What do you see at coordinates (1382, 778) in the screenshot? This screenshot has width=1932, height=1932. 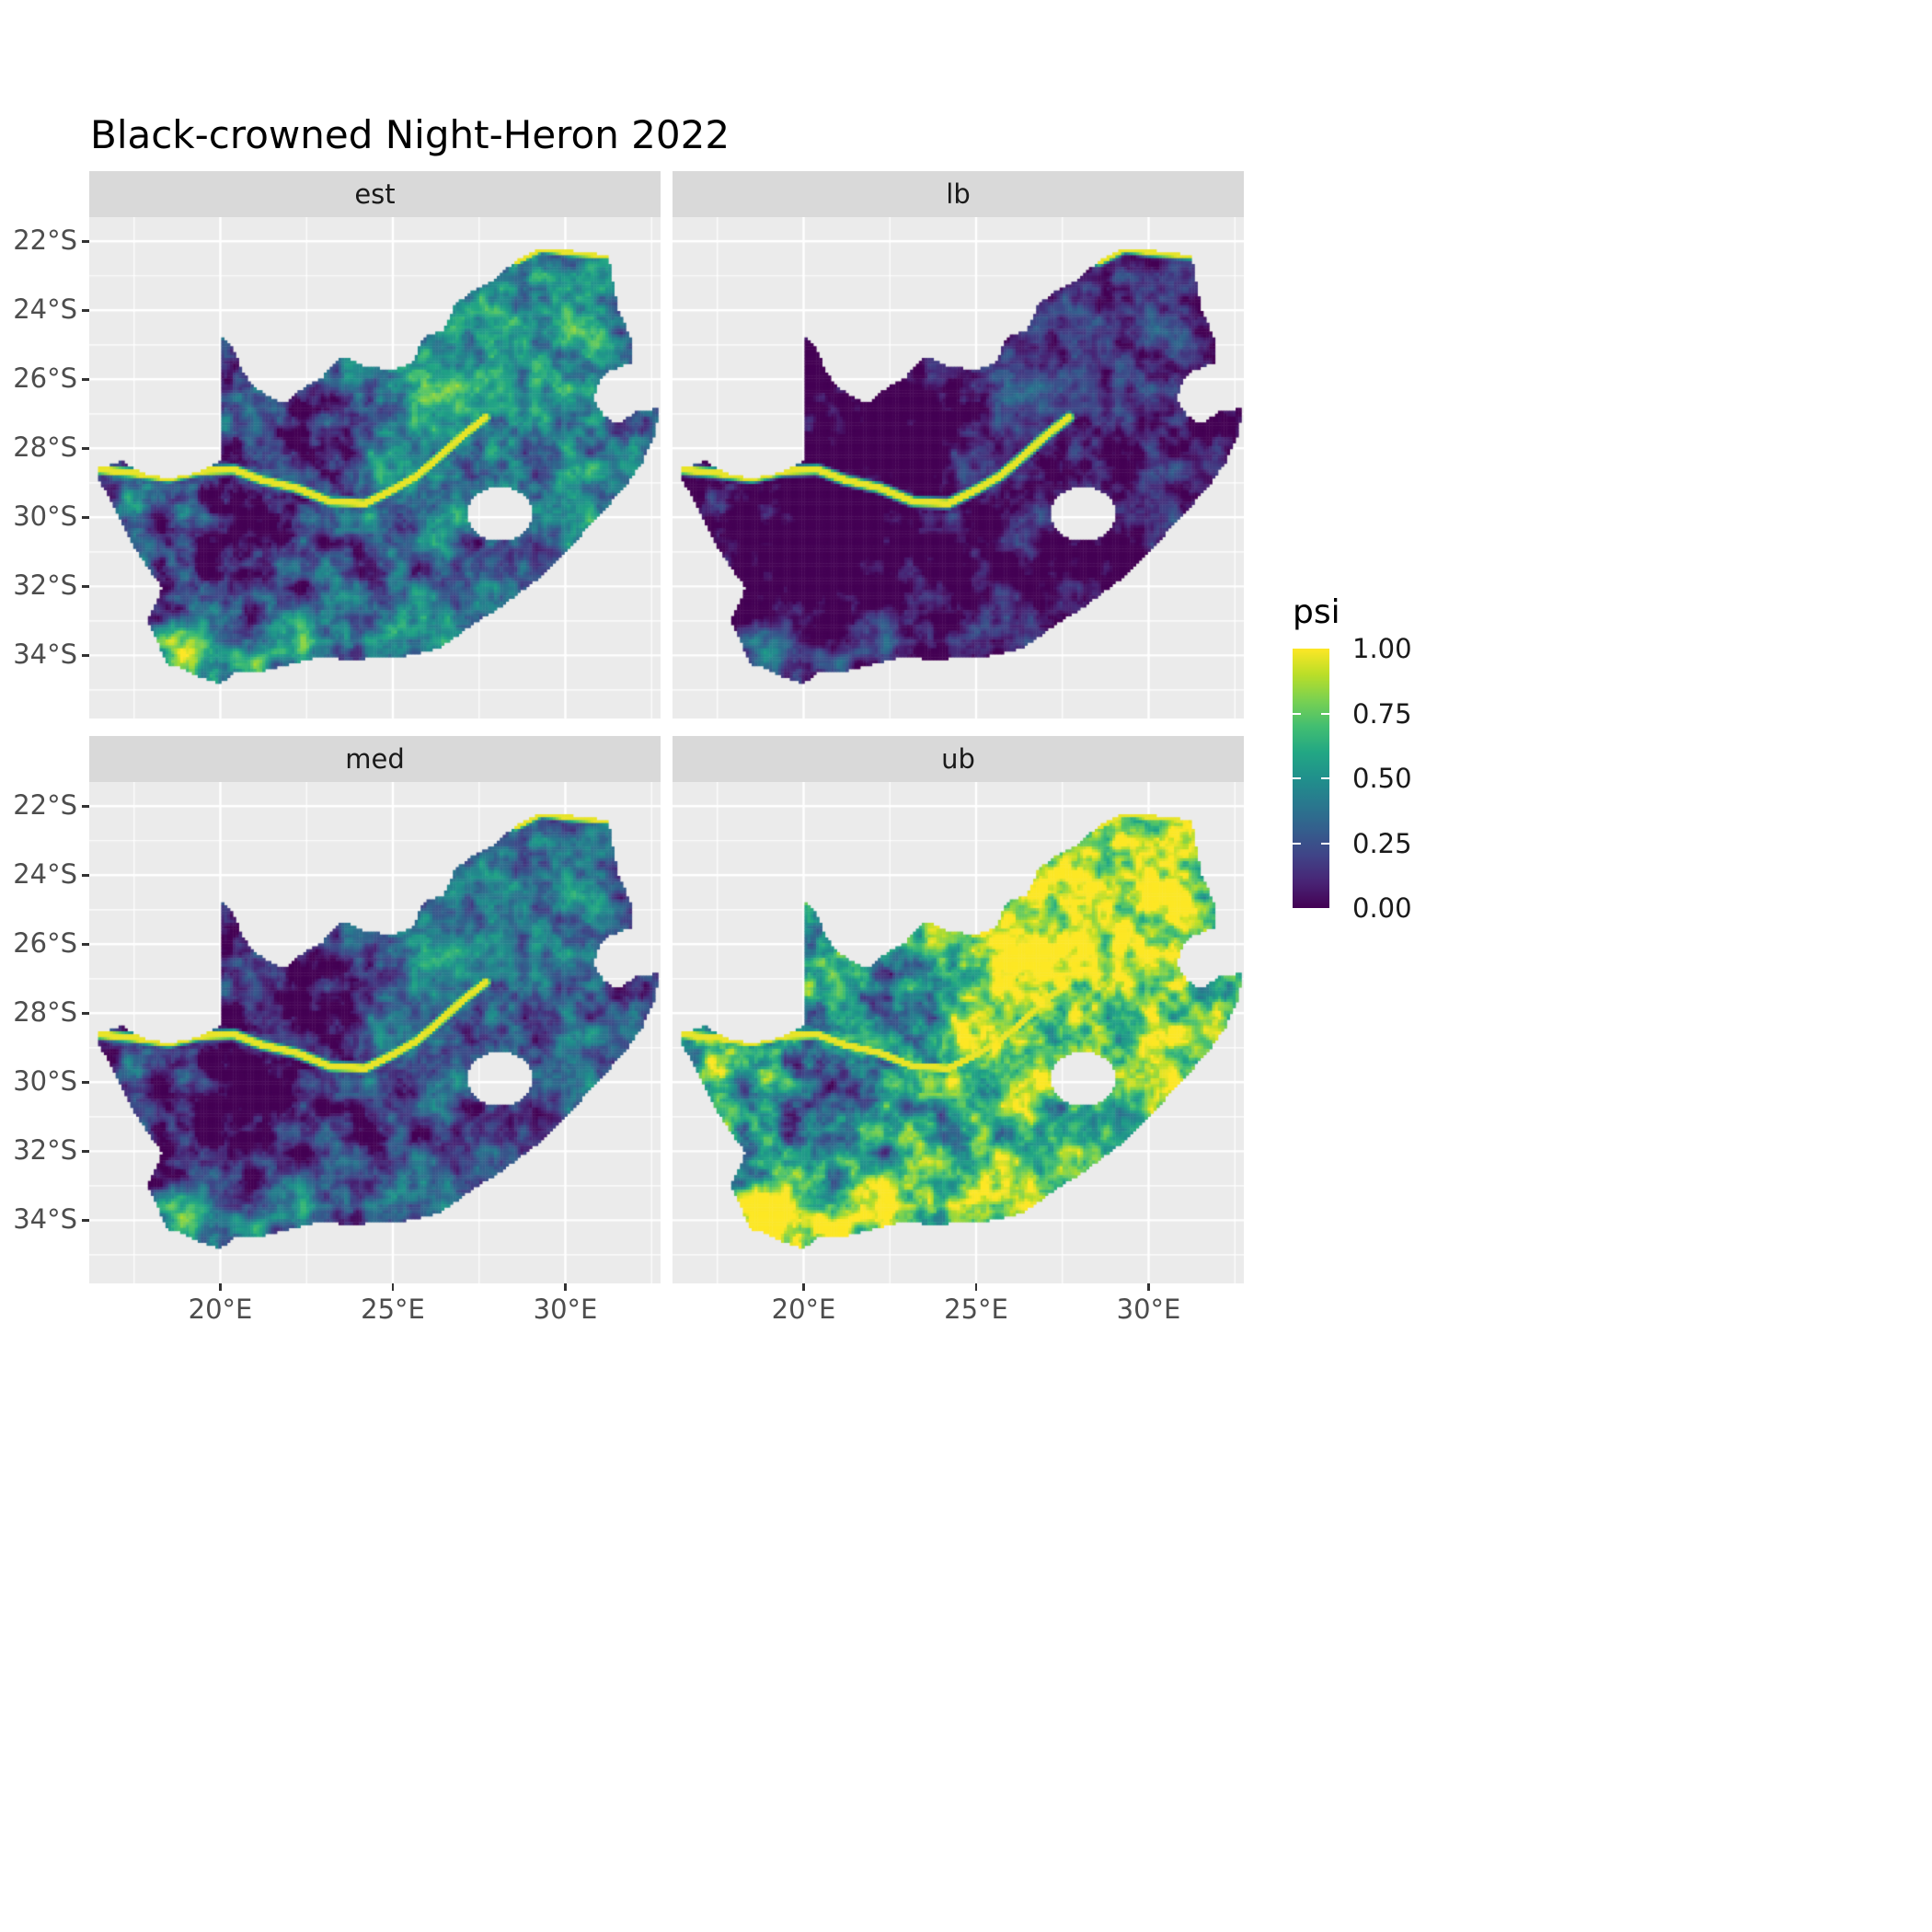 I see `legend-tick-label: 0.50` at bounding box center [1382, 778].